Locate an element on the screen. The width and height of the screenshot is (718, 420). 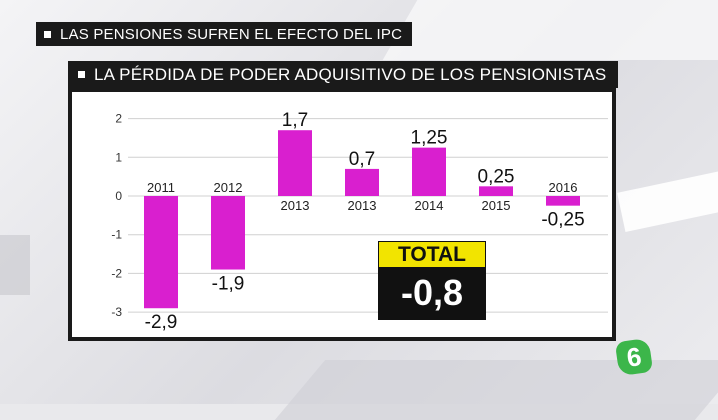
x-tick-label: 2016 is located at coordinates (563, 187).